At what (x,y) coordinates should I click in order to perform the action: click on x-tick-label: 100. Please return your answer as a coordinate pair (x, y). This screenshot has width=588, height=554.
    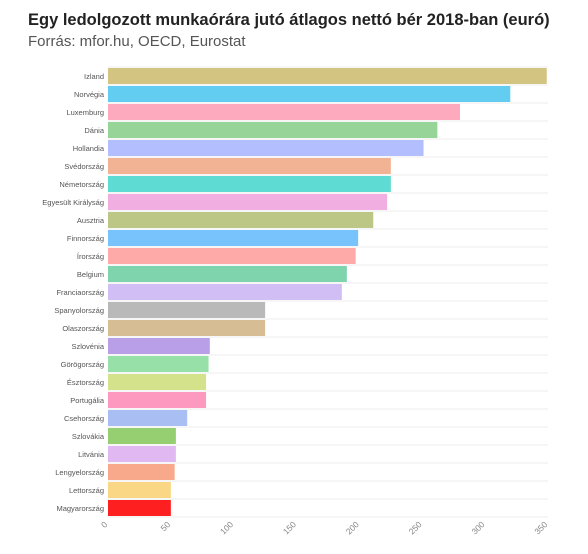
    Looking at the image, I should click on (226, 527).